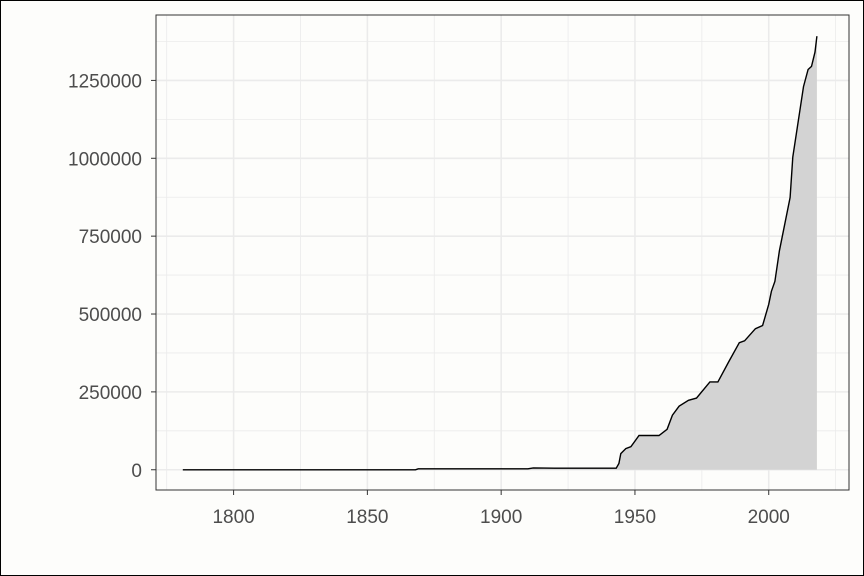 This screenshot has height=576, width=864. What do you see at coordinates (136, 471) in the screenshot?
I see `y-tick-label: 0` at bounding box center [136, 471].